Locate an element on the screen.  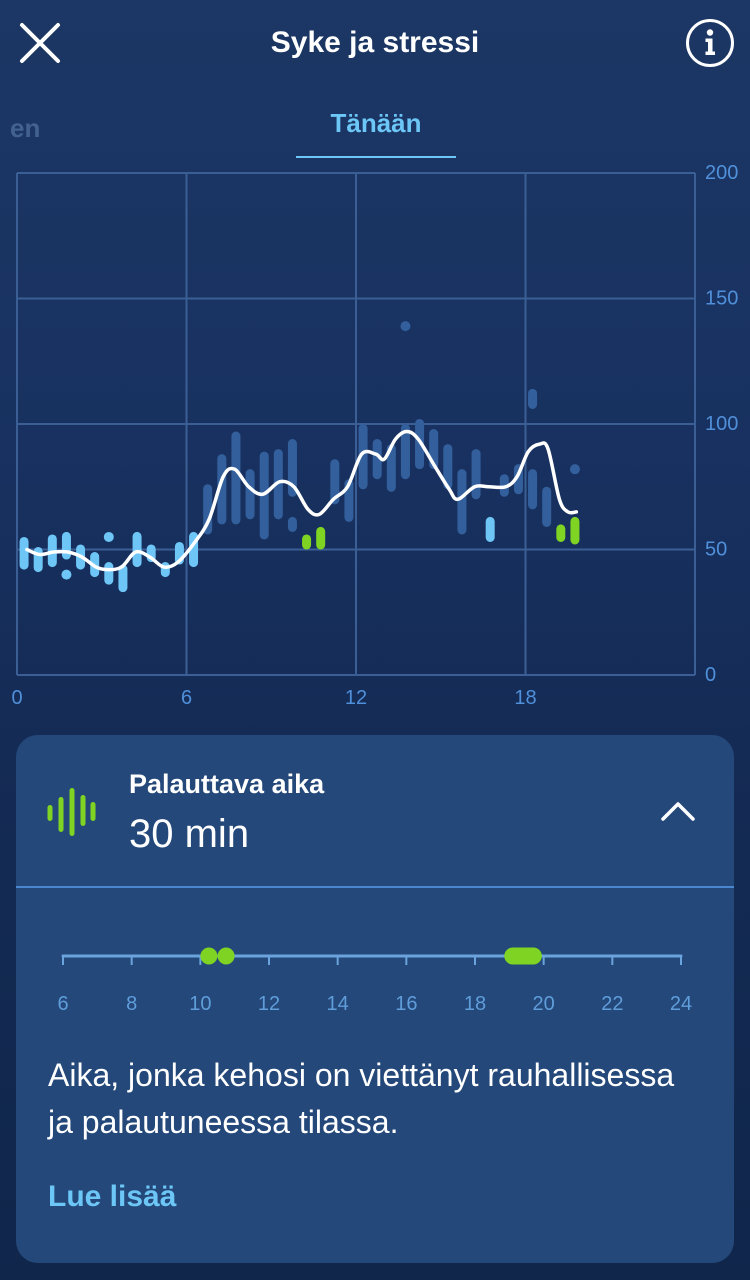
hr-line is located at coordinates (302, 500).